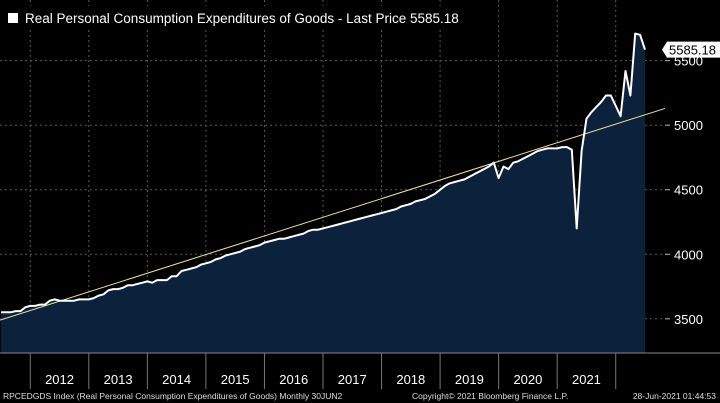 The image size is (720, 403). What do you see at coordinates (674, 396) in the screenshot?
I see `footer-timestamp: 28-Jun-2021 01:44:53` at bounding box center [674, 396].